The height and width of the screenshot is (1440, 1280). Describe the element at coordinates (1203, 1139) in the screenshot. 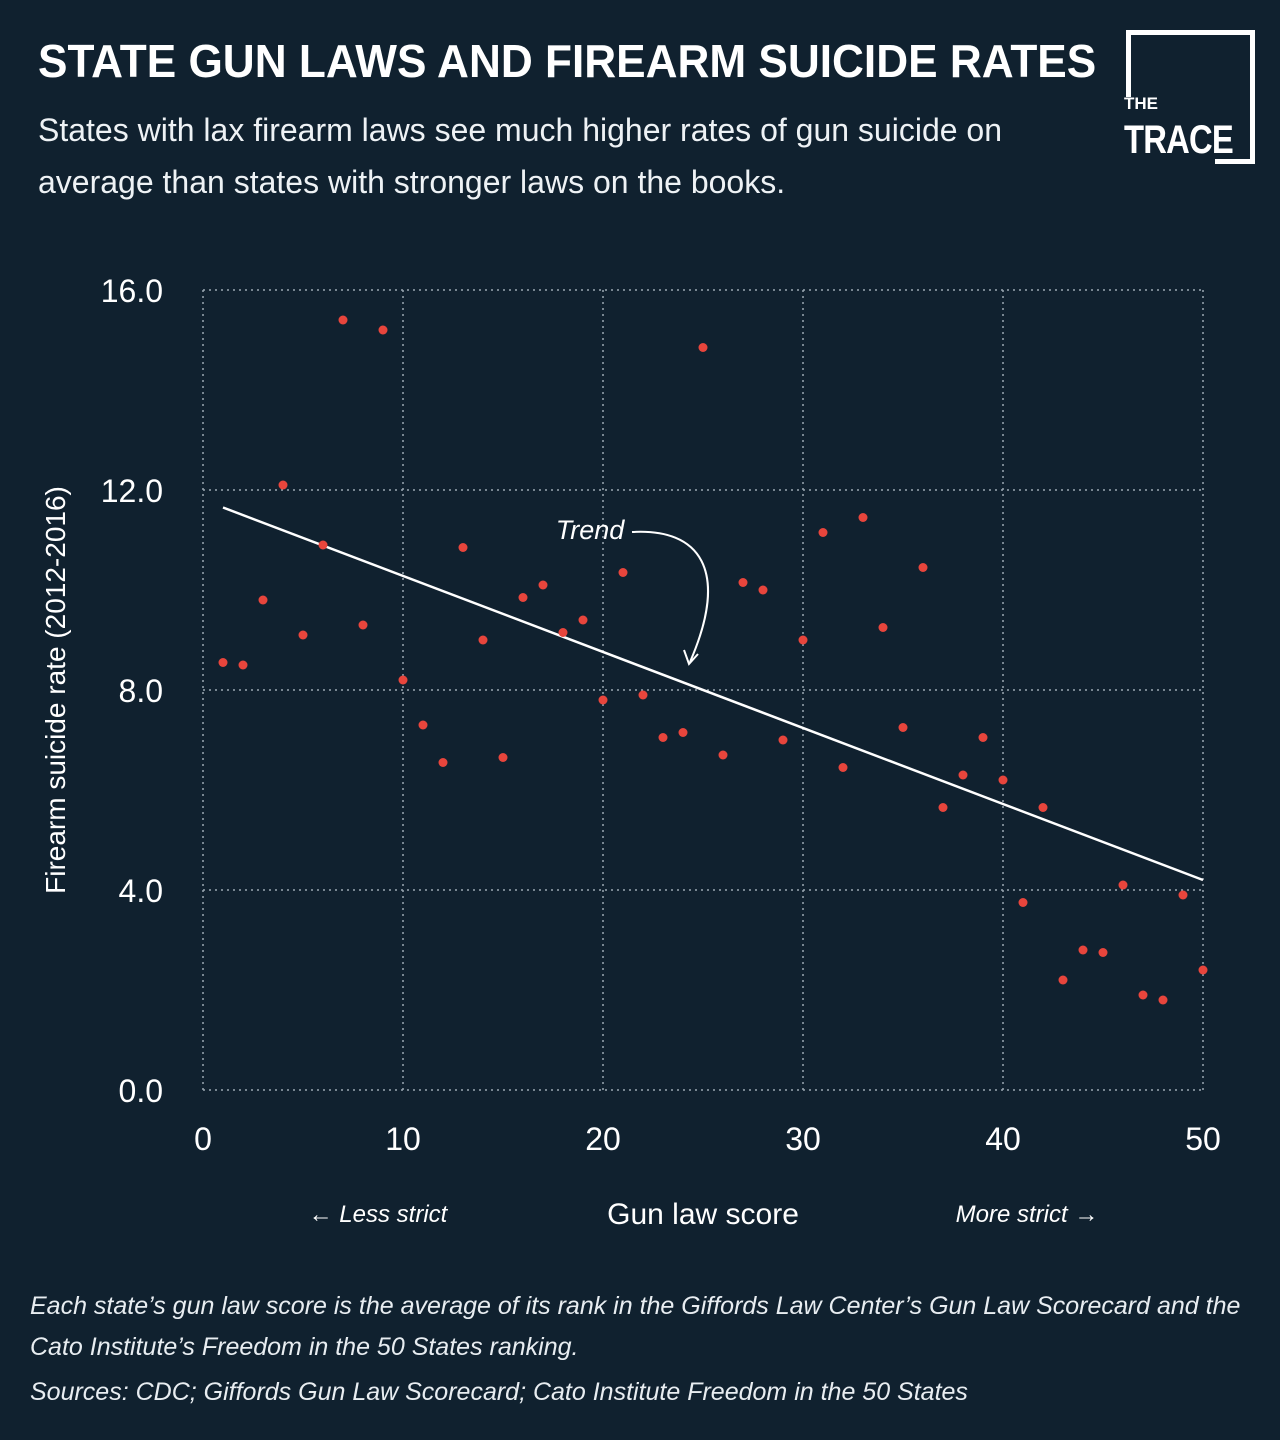

I see `x-tick-label: 50` at that location.